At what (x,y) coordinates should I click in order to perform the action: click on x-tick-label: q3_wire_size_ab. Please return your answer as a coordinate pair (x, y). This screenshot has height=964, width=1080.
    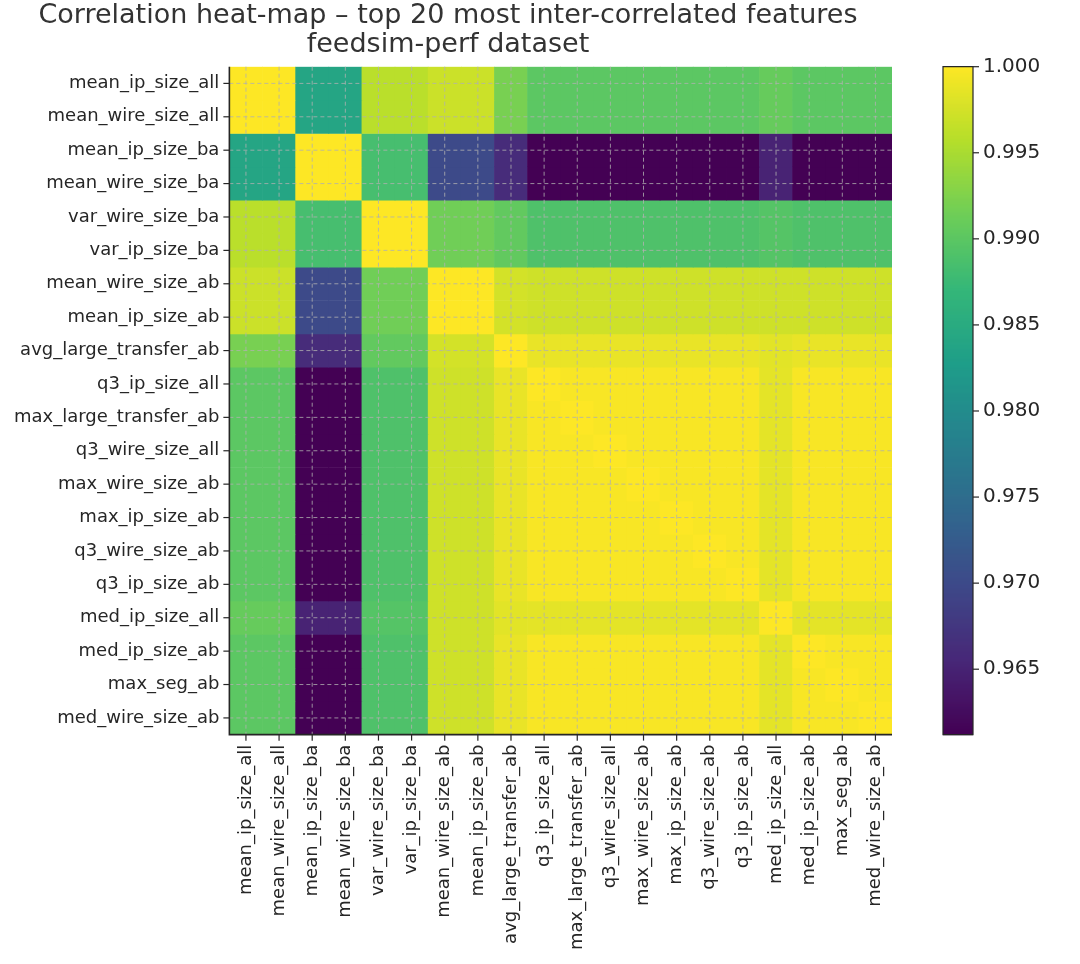
    Looking at the image, I should click on (708, 817).